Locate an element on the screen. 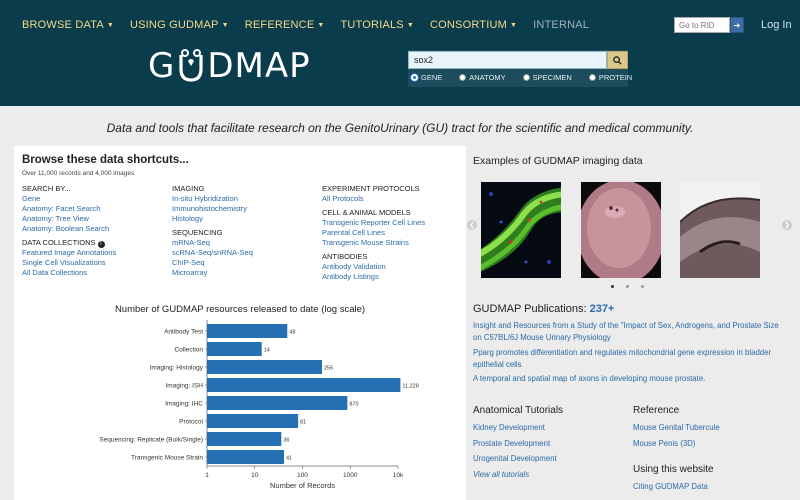  login-link: Log In is located at coordinates (776, 25).